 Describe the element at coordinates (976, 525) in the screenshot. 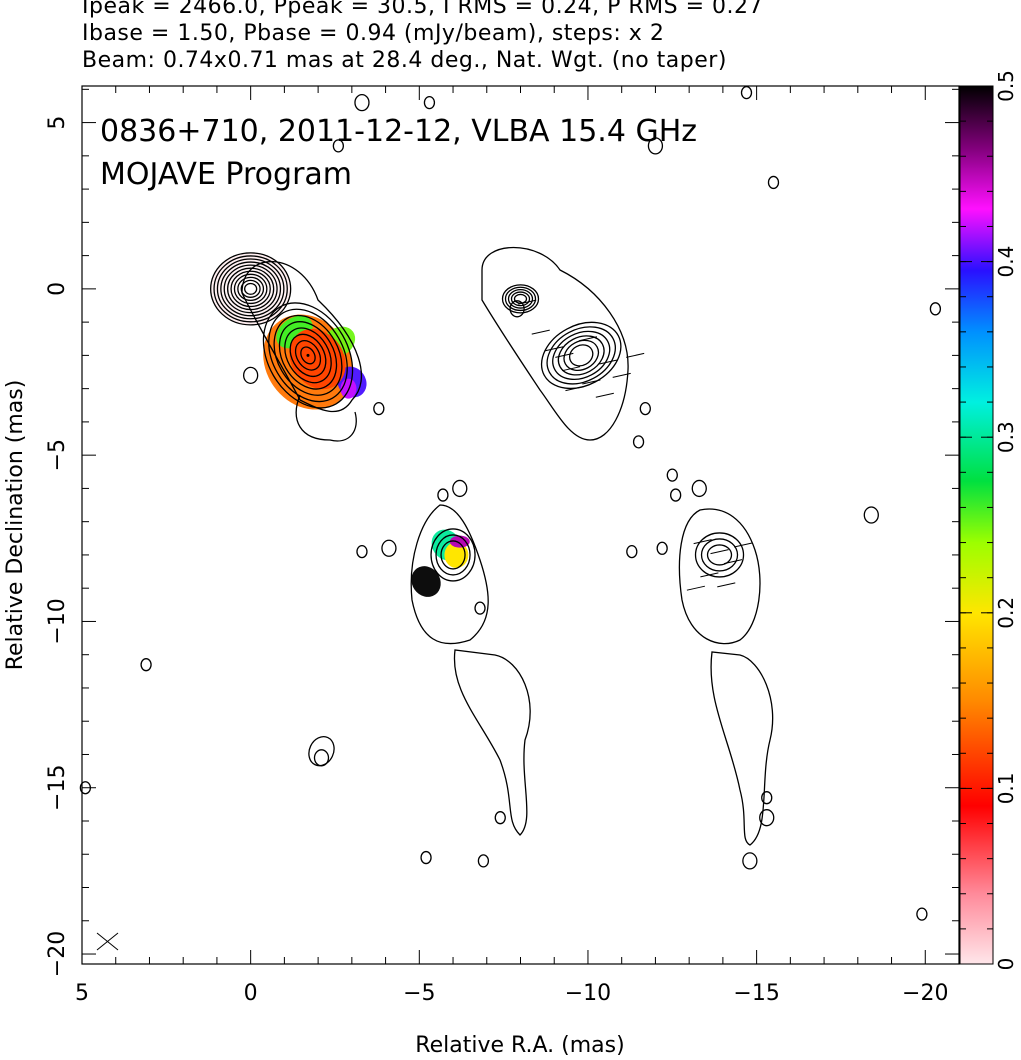

I see `colorbar` at that location.